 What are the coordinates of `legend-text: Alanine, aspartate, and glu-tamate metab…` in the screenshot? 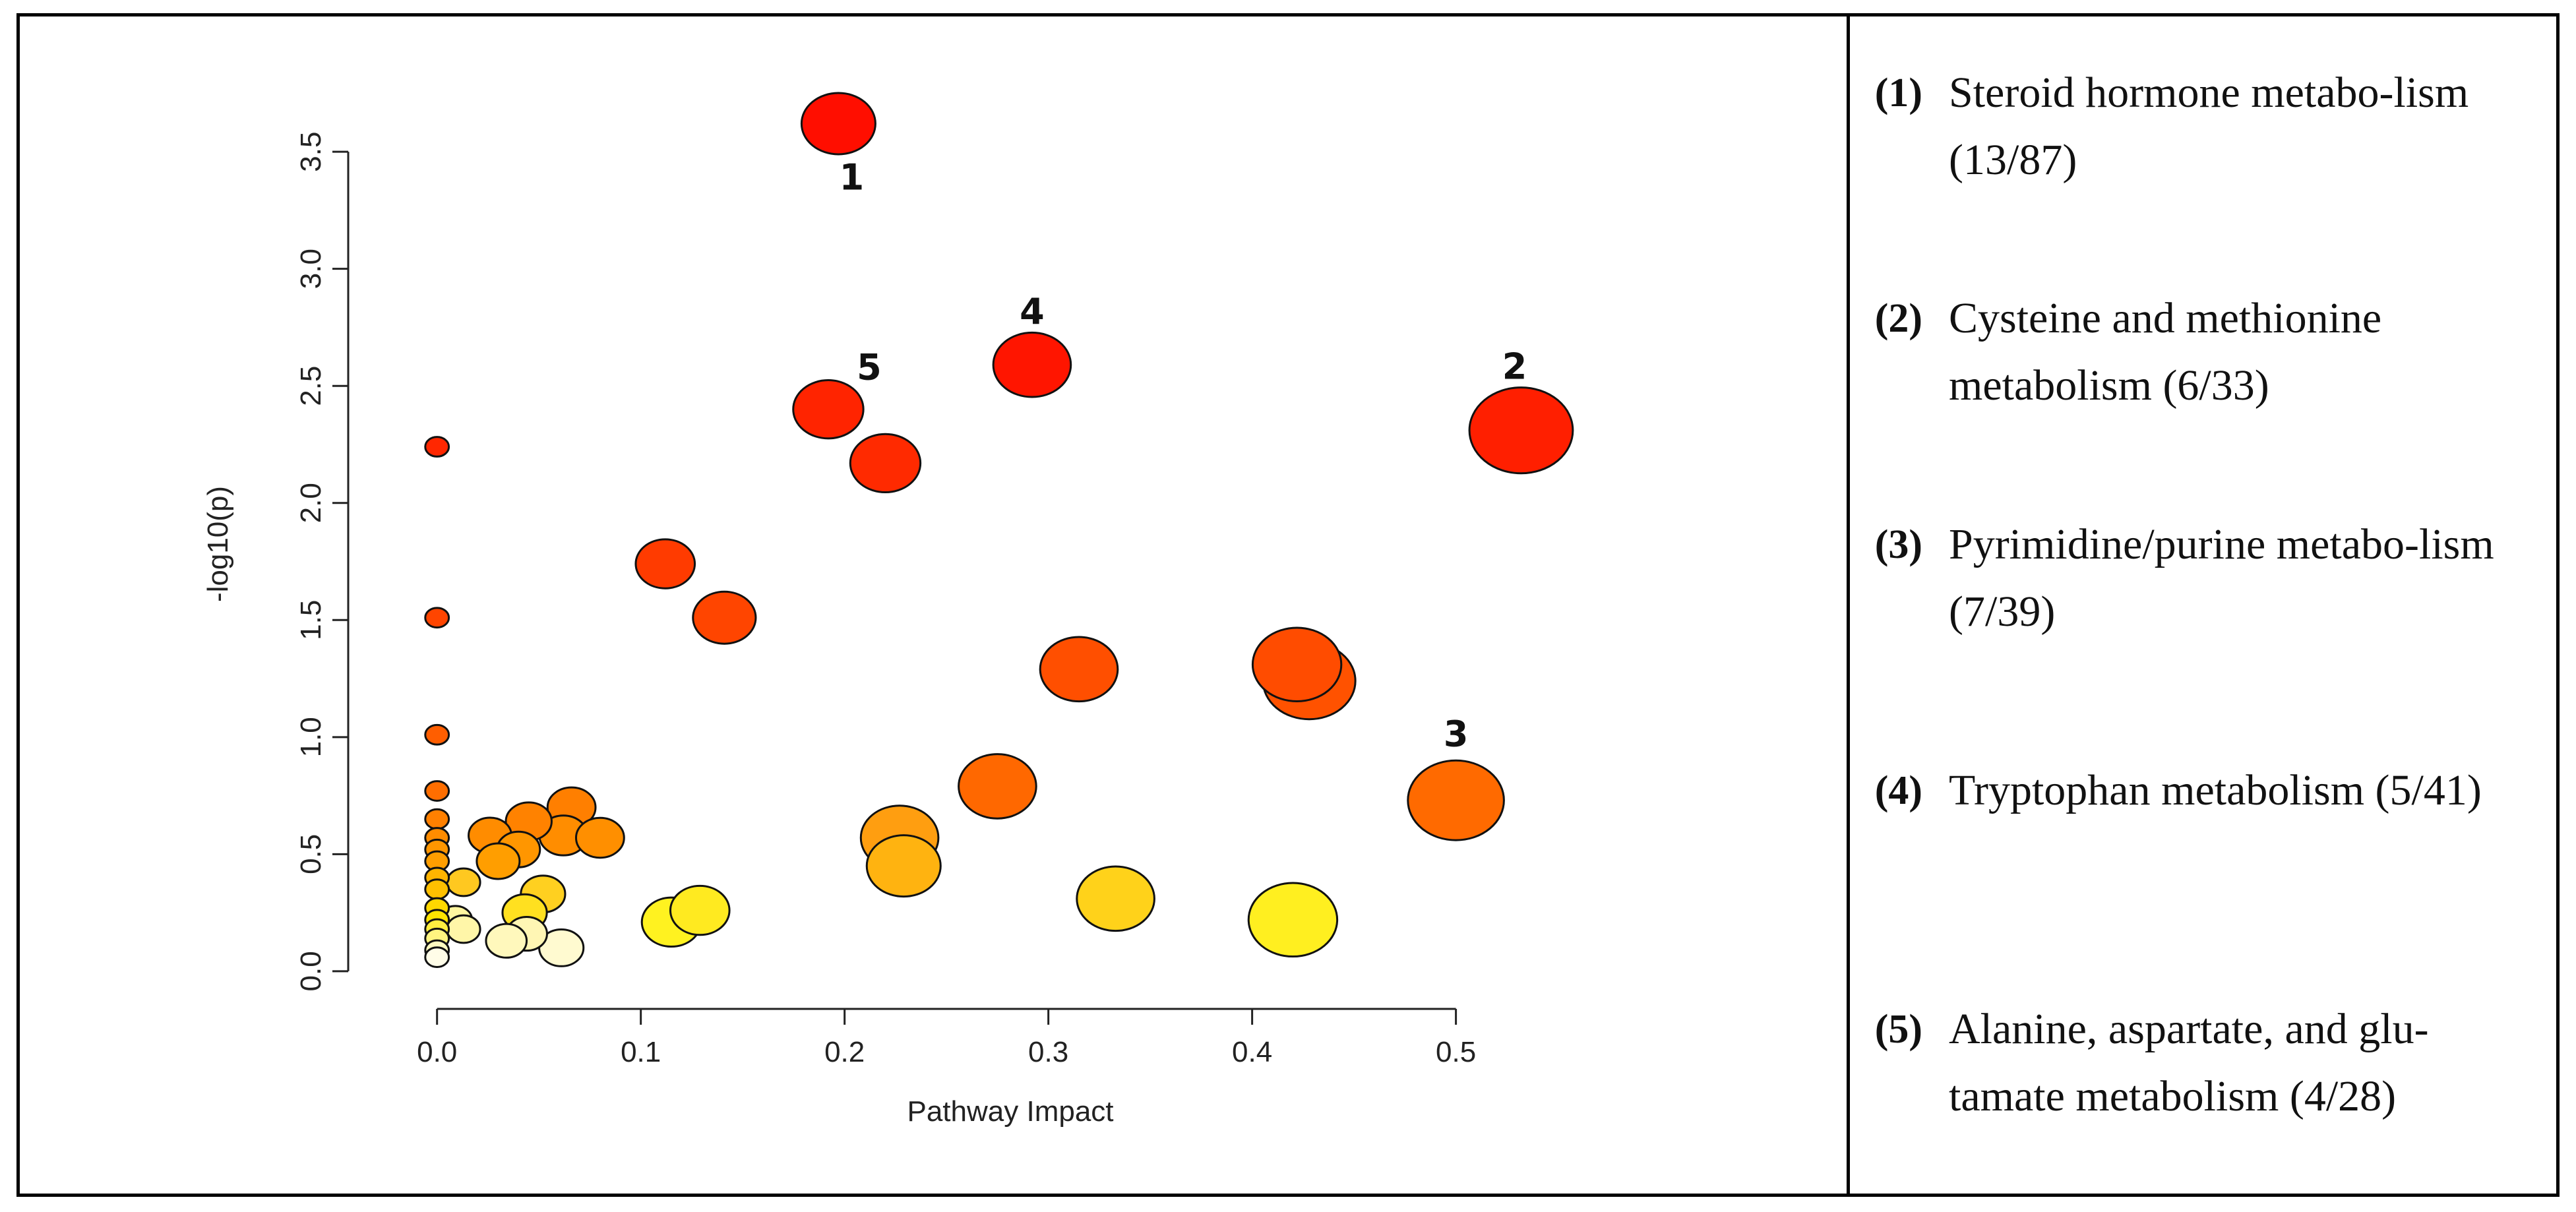 It's located at (2189, 1062).